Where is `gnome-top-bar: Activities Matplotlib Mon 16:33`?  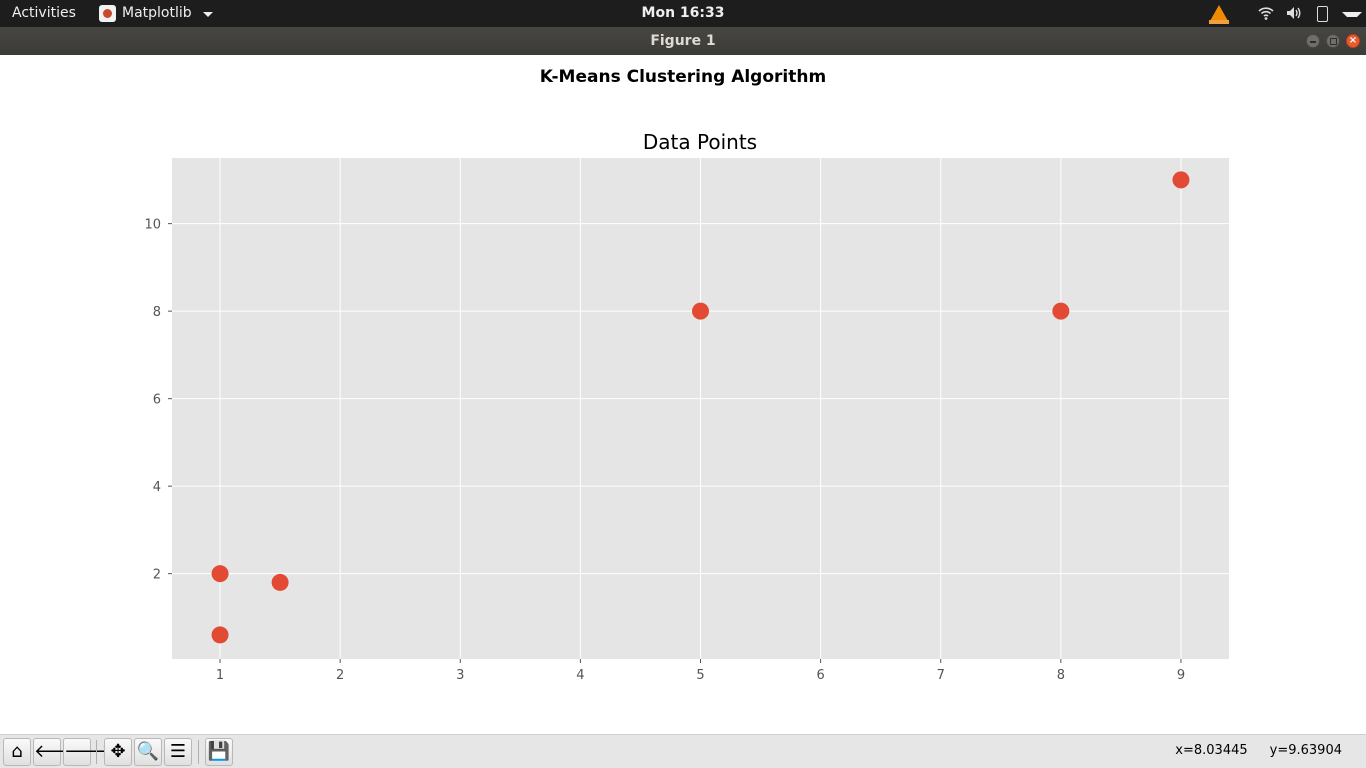 gnome-top-bar: Activities Matplotlib Mon 16:33 is located at coordinates (683, 13).